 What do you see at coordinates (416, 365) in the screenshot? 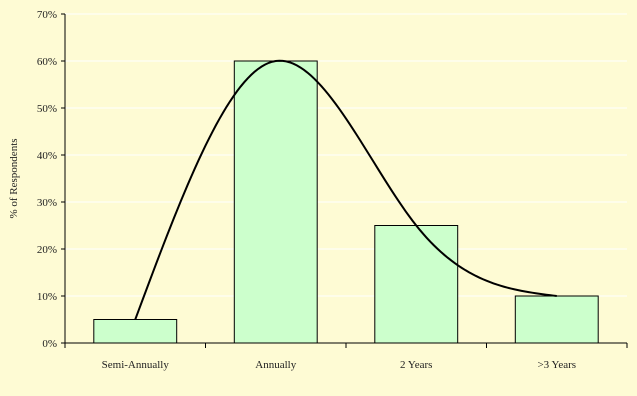
I see `x-tick-label: 2 Years` at bounding box center [416, 365].